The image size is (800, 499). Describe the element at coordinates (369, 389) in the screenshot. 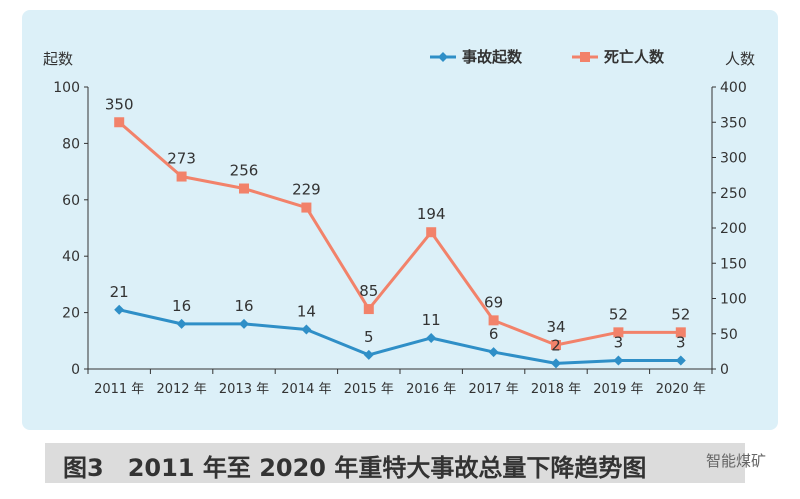

I see `x-tick-label: 2015 年` at that location.